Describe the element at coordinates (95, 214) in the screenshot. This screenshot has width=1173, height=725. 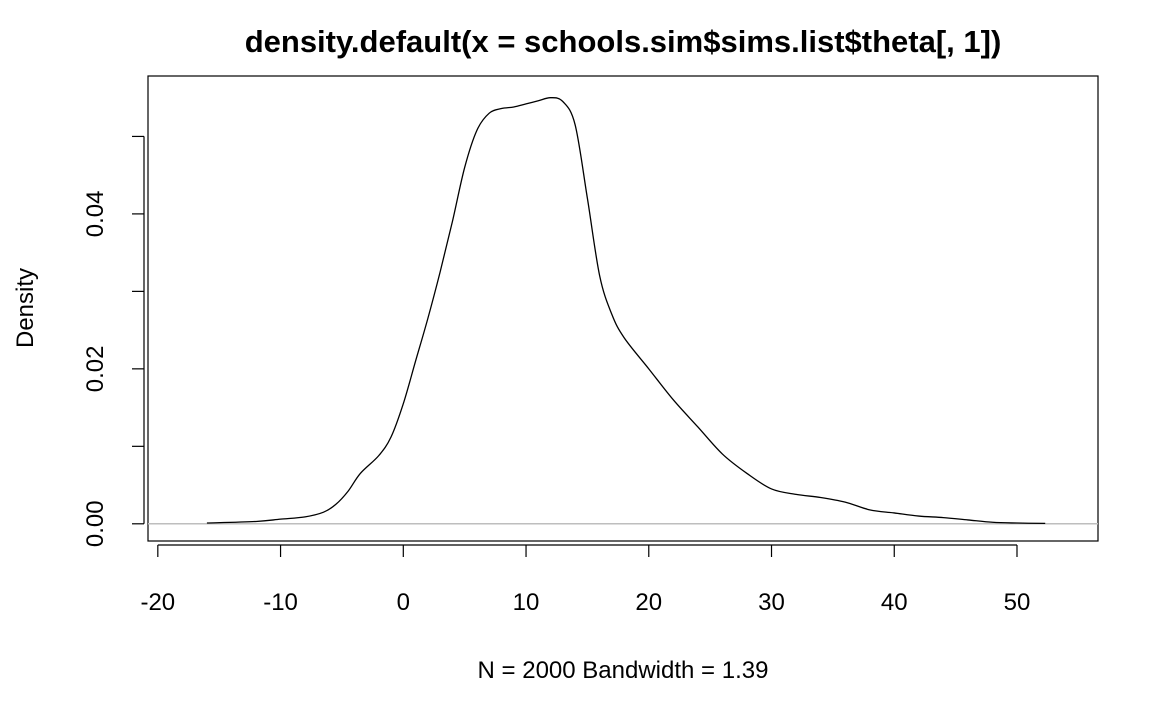
I see `y-tick-label: 0.04` at that location.